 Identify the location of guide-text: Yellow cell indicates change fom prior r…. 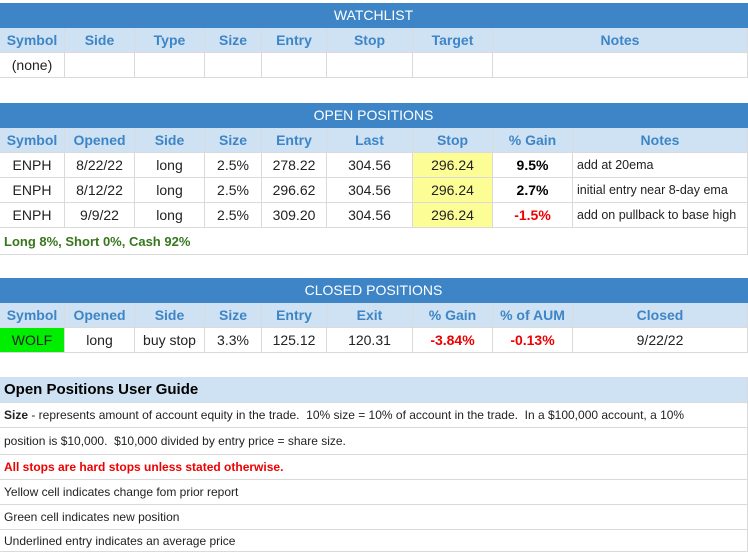
(121, 492).